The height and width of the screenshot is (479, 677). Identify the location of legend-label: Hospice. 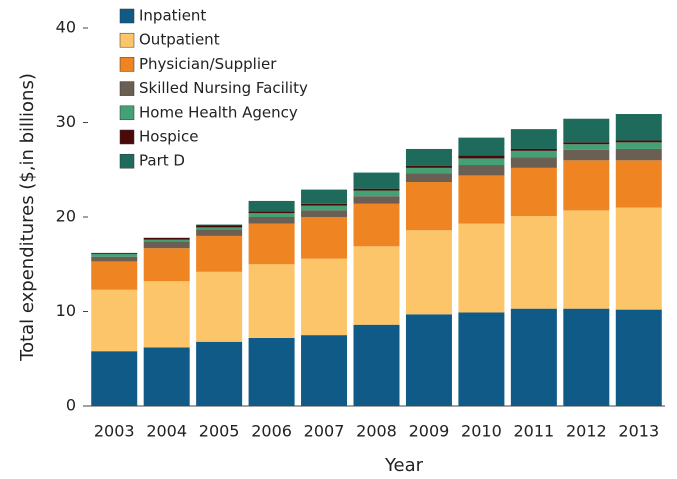
(168, 137).